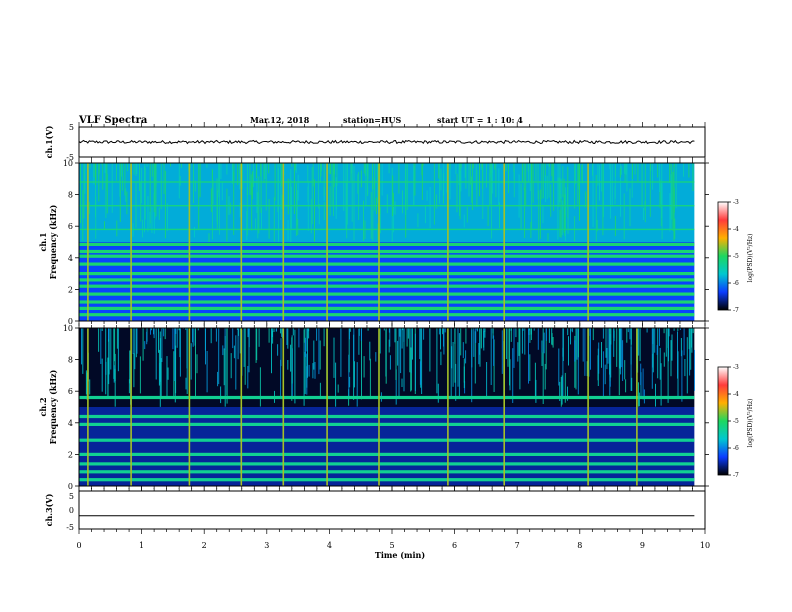 The image size is (792, 612). Describe the element at coordinates (70, 486) in the screenshot. I see `freq-tick-label: 0` at that location.